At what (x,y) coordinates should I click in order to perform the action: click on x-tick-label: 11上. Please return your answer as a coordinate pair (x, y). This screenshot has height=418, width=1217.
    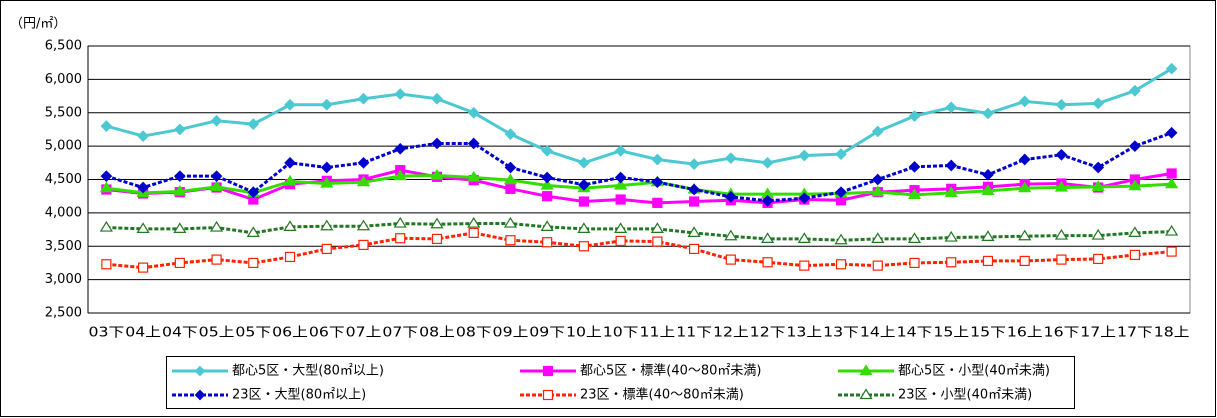
    Looking at the image, I should click on (658, 333).